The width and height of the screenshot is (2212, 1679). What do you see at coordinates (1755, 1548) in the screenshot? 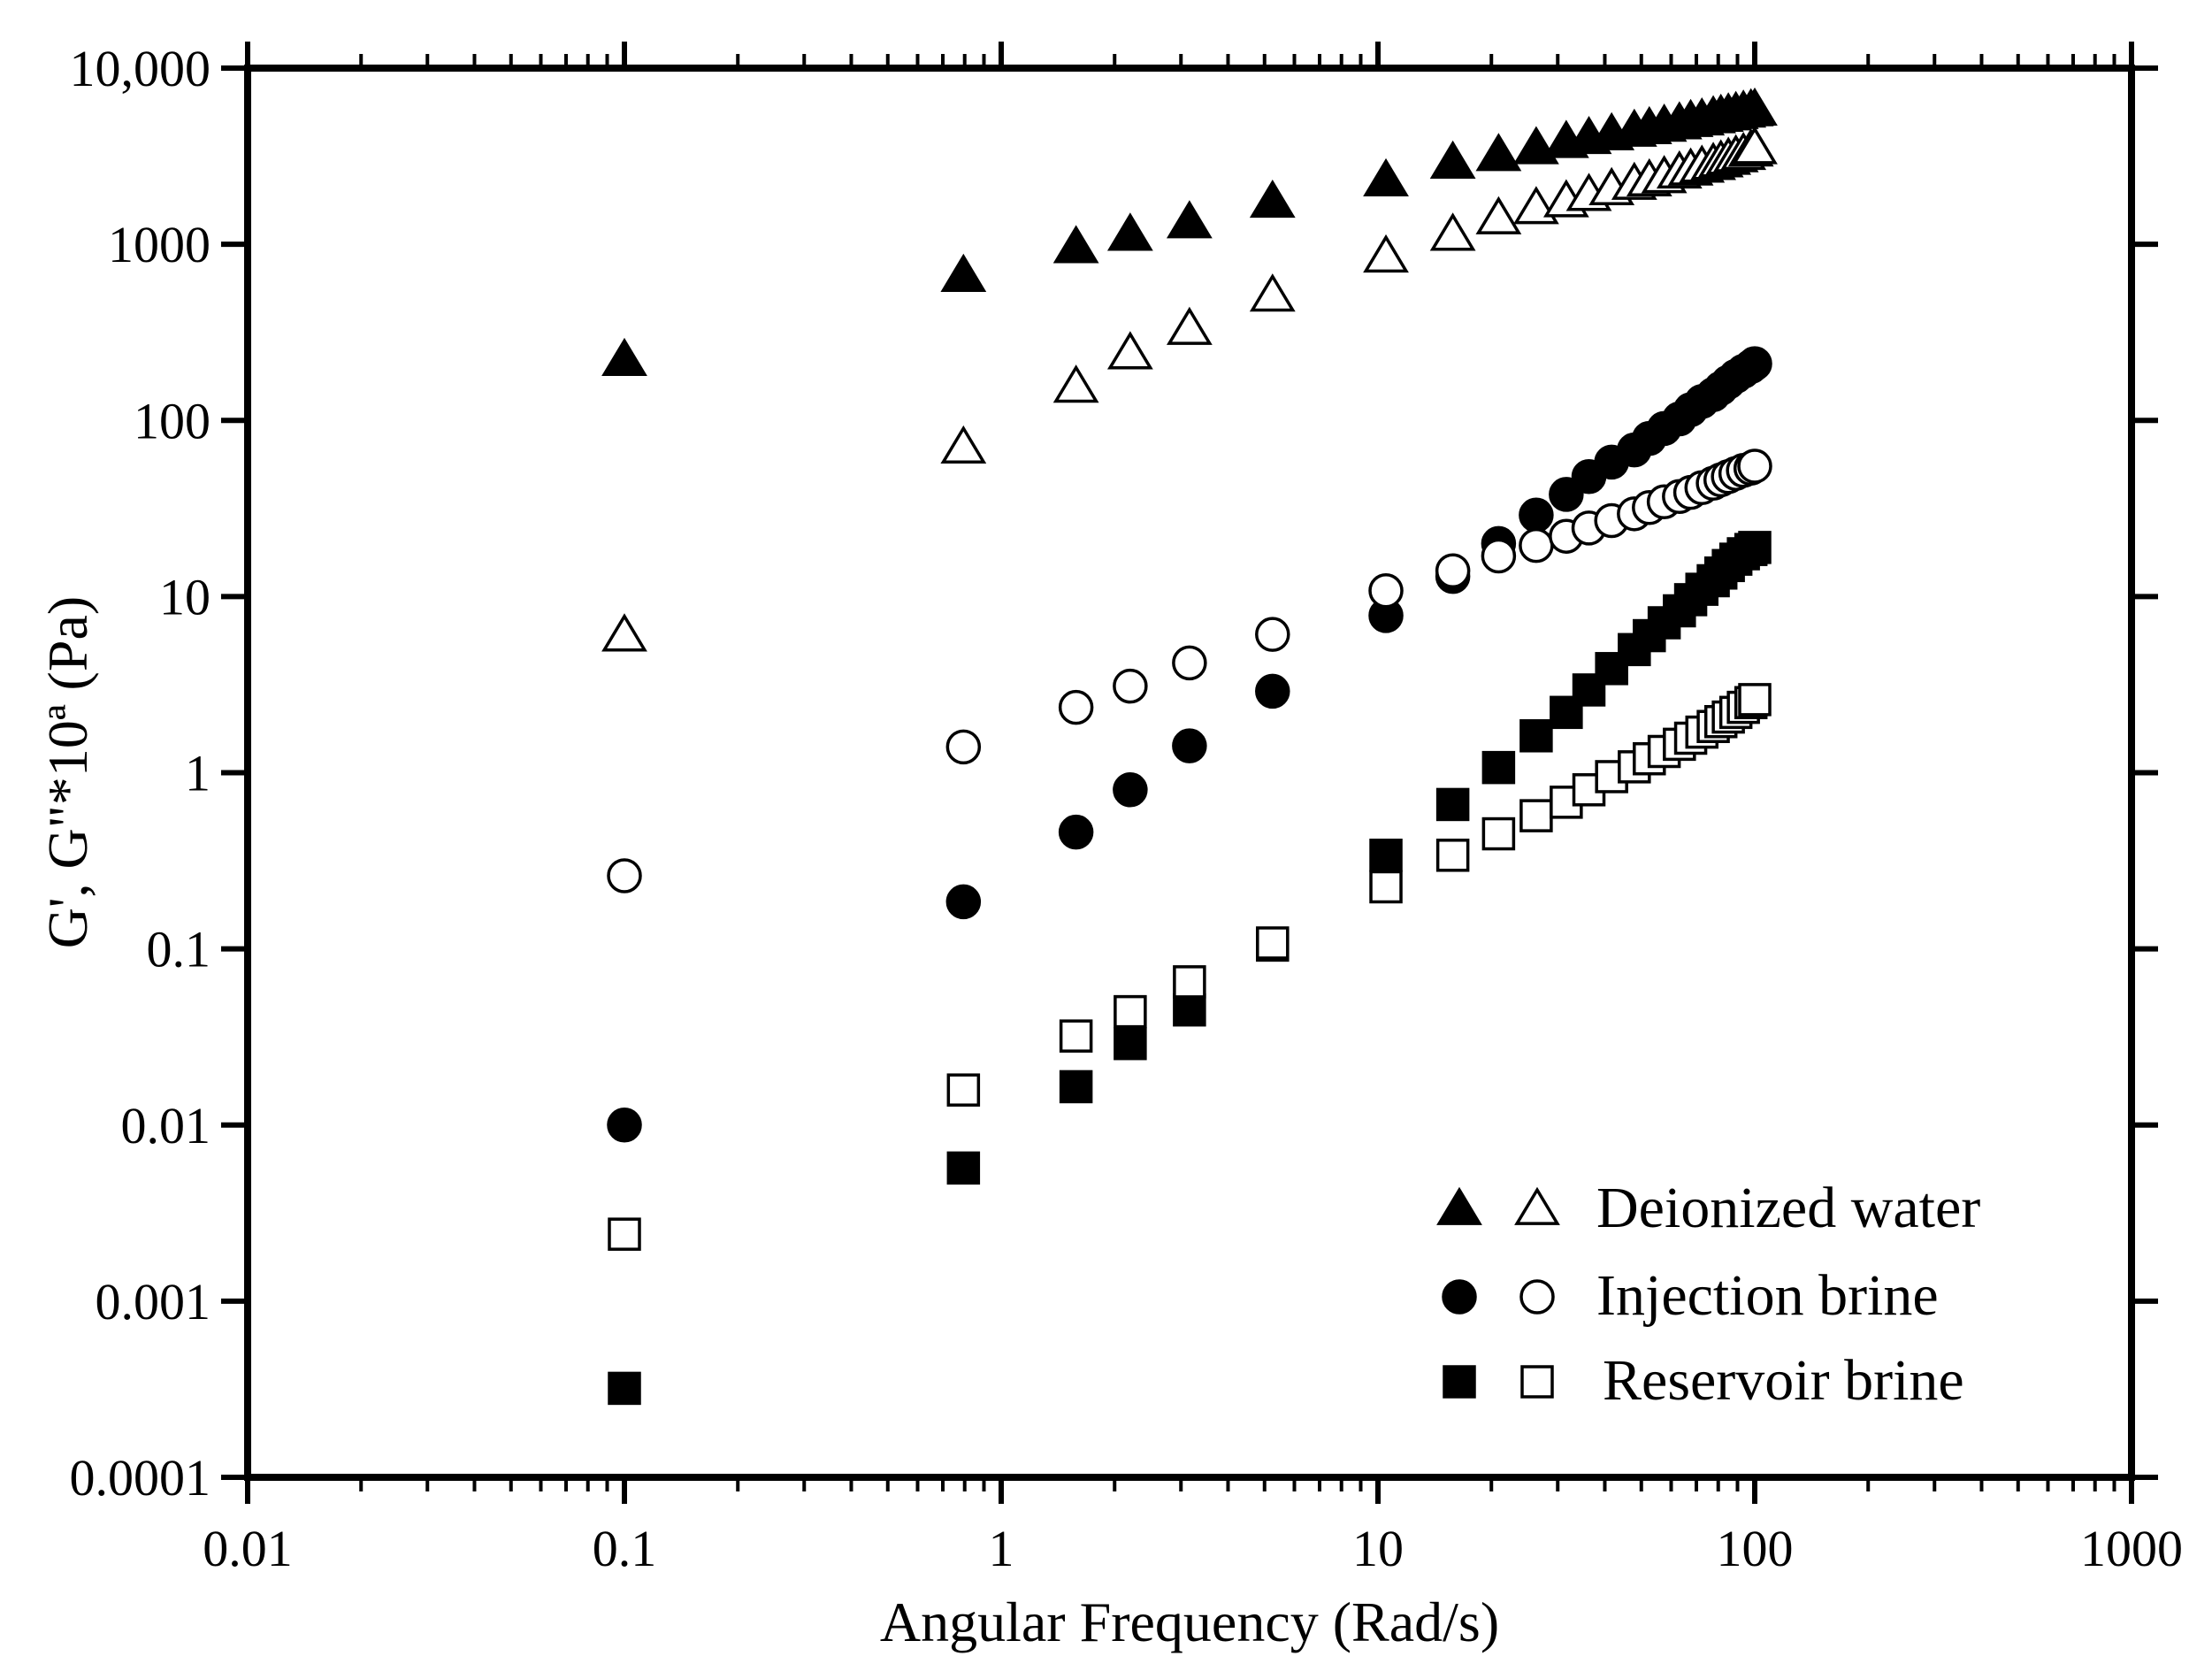
I see `x-tick-label: 100` at bounding box center [1755, 1548].